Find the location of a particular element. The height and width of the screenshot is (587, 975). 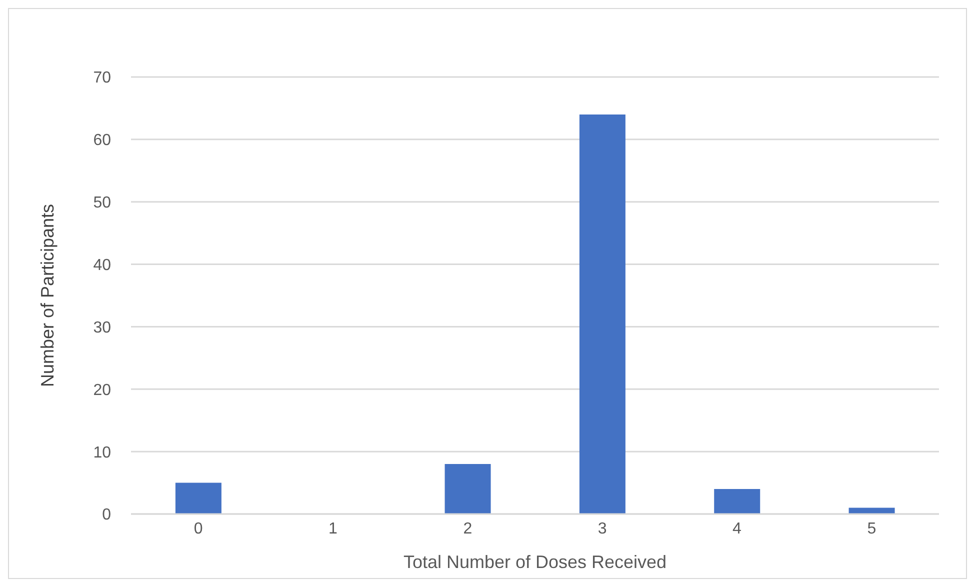

y-tick-label: 0 is located at coordinates (107, 515).